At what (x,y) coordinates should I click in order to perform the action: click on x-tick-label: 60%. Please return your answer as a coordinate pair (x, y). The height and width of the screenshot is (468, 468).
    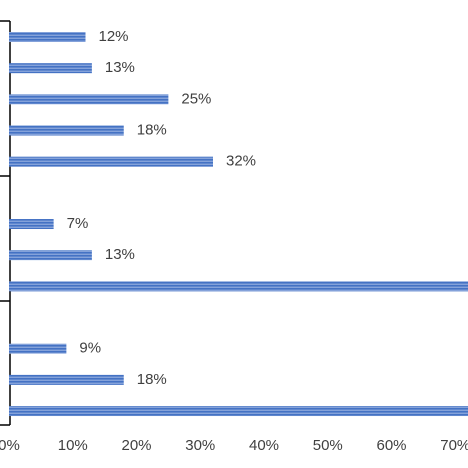
    Looking at the image, I should click on (391, 445).